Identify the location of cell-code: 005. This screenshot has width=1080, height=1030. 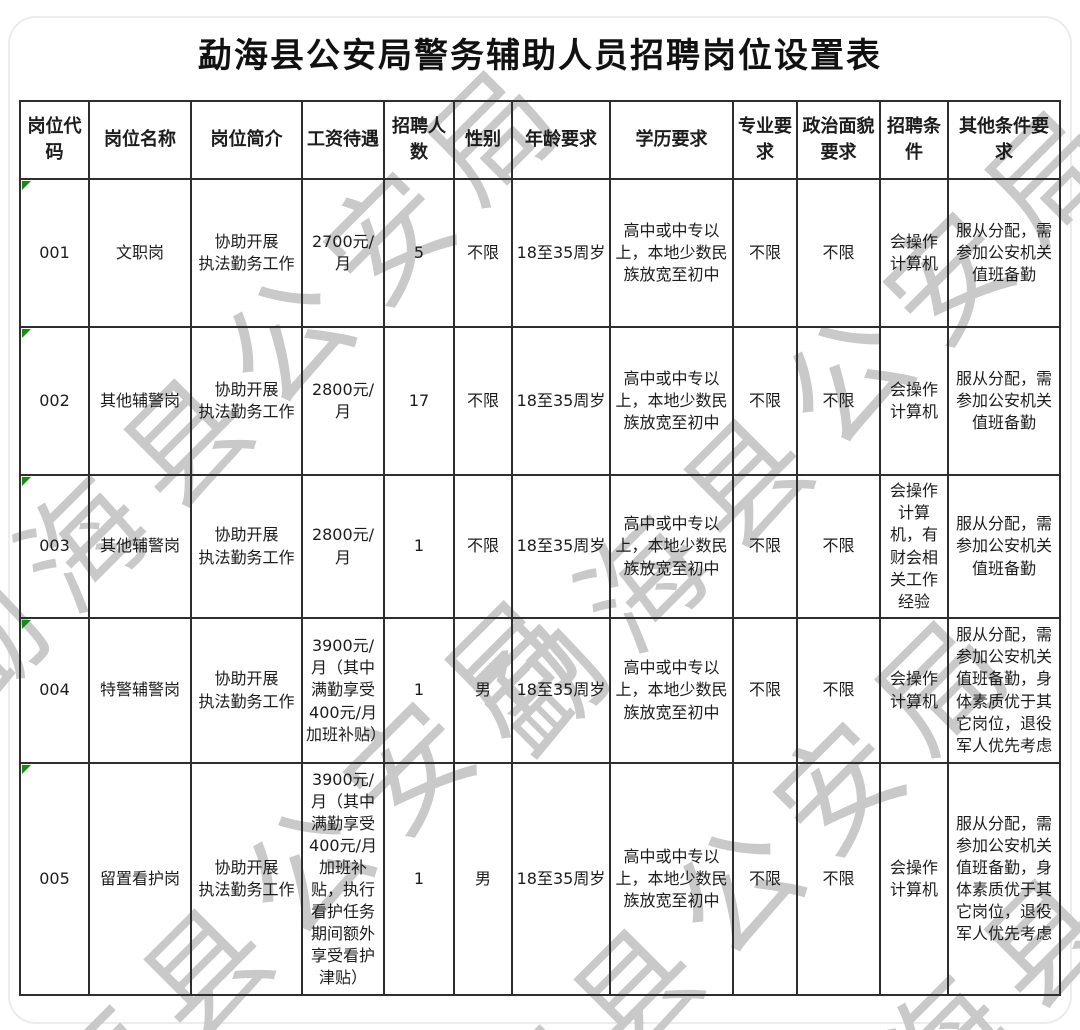
(54, 879).